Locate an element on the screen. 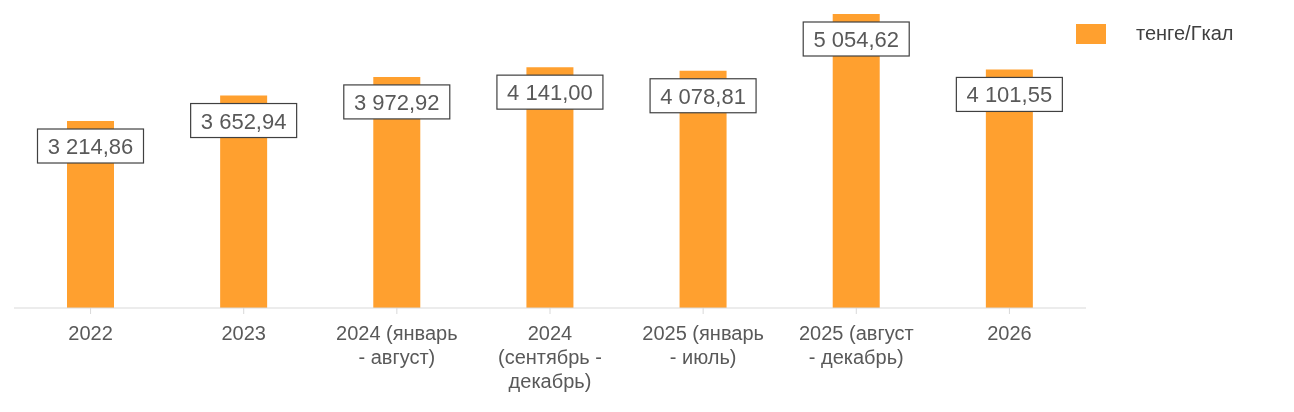 The image size is (1294, 412). x-tick-label: 2024 (сентябрь - декабрь) is located at coordinates (550, 357).